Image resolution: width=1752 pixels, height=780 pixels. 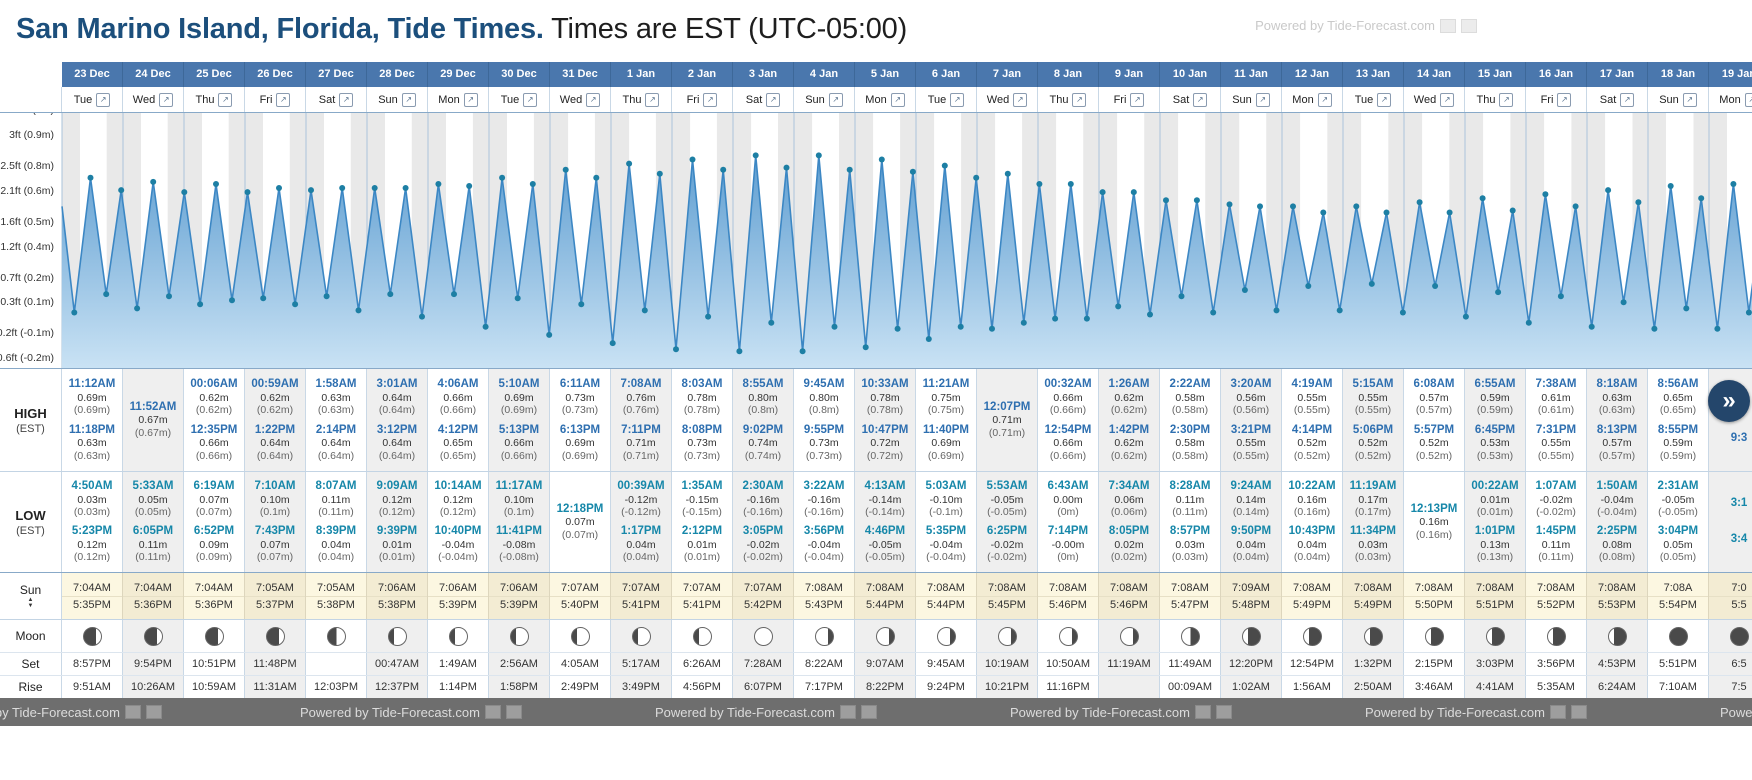 What do you see at coordinates (946, 74) in the screenshot?
I see `date-header-cell: 6 Jan` at bounding box center [946, 74].